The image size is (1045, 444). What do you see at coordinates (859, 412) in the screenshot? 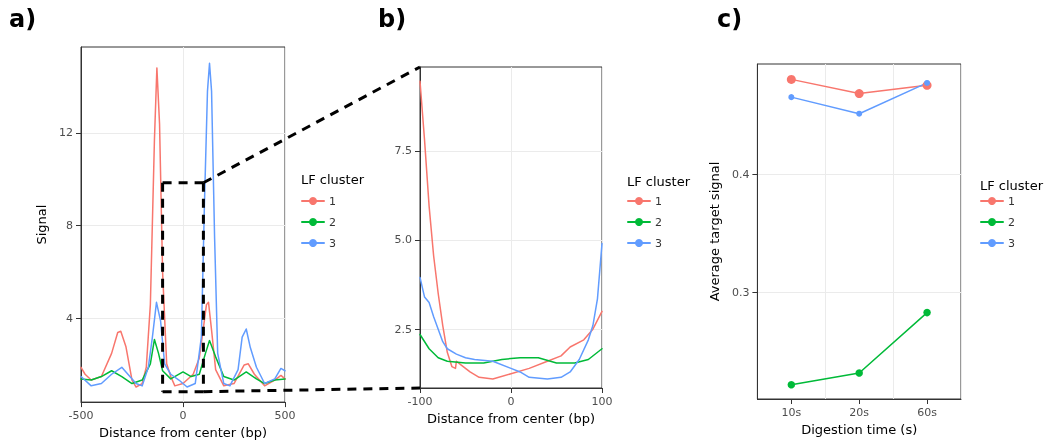
I see `x-tick-label: 20s` at bounding box center [859, 412].